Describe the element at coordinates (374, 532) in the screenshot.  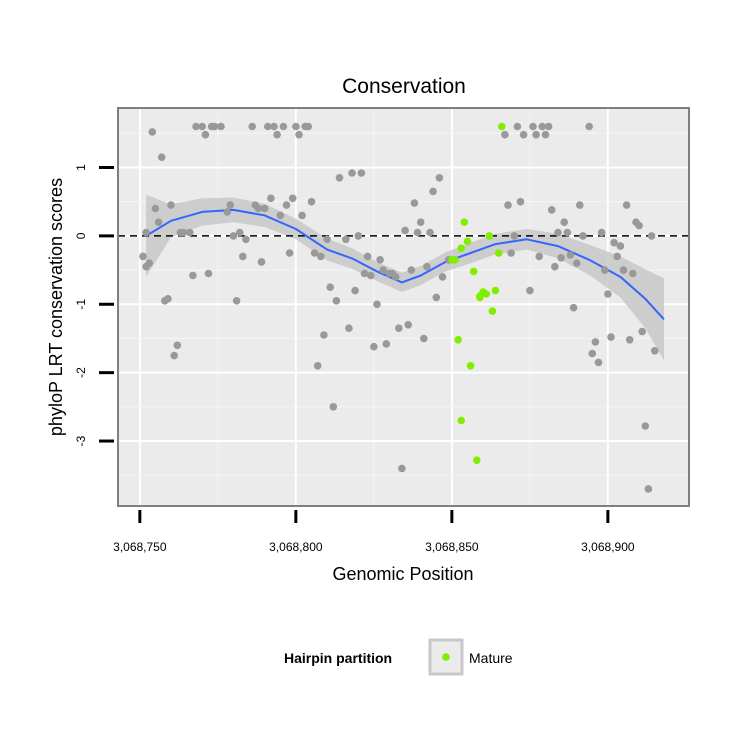
I see `x-axis: 3,068,750 3,068,800 3,068,850 3,068,900` at that location.